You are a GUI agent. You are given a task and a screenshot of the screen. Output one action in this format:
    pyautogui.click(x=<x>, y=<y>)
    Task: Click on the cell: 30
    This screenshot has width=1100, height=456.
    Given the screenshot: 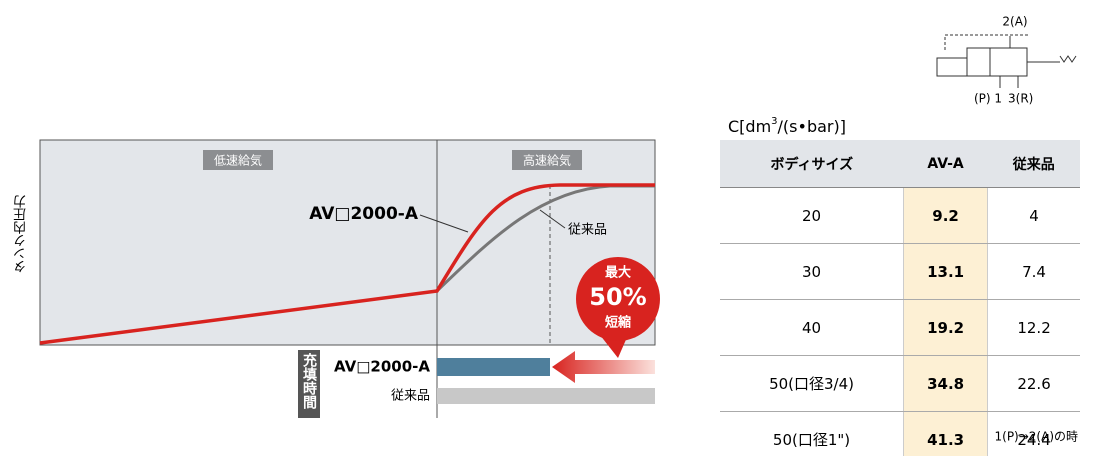 What is the action you would take?
    pyautogui.click(x=812, y=271)
    